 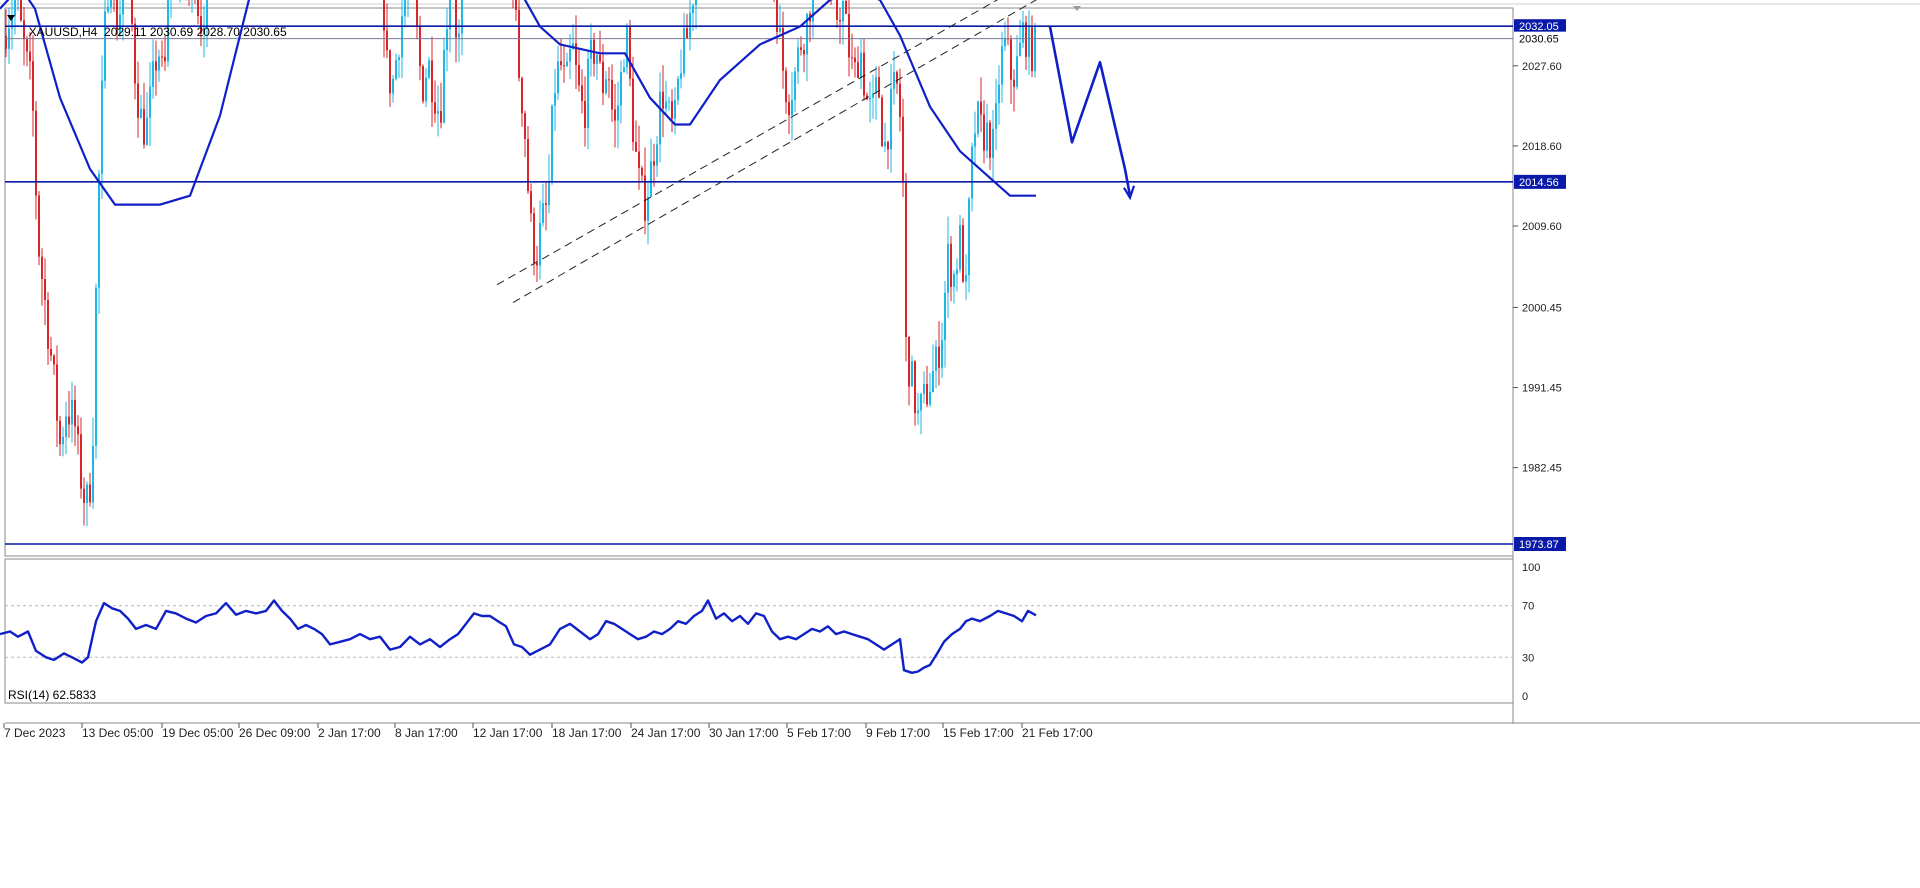 What do you see at coordinates (744, 733) in the screenshot?
I see `time-tick-label: 30 Jan 17:00` at bounding box center [744, 733].